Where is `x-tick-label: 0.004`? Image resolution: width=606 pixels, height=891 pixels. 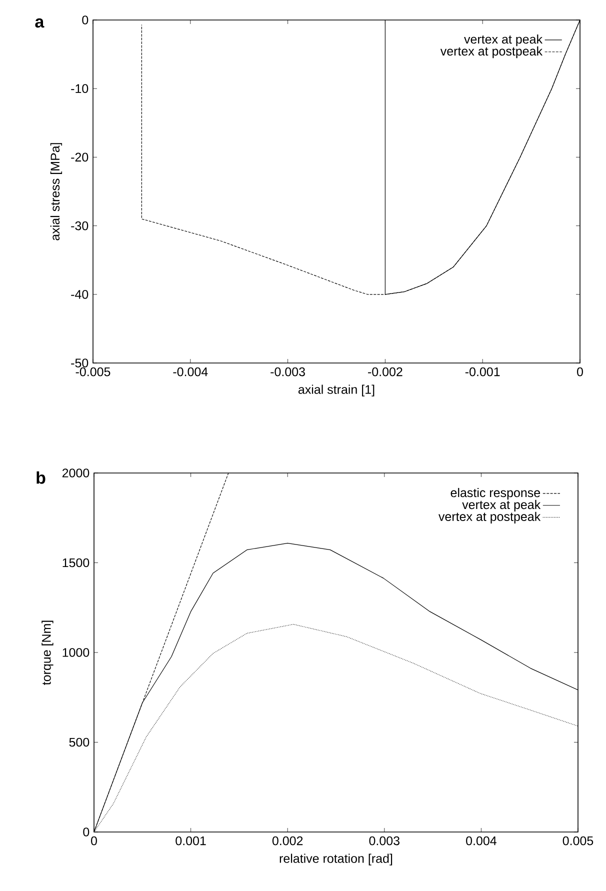
x-tick-label: 0.004 is located at coordinates (481, 841).